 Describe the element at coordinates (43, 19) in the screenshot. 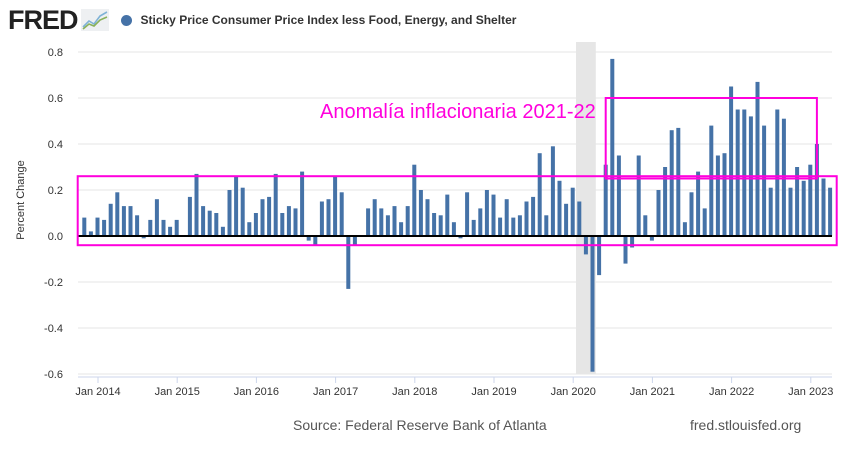

I see `fred-logo: FRED` at that location.